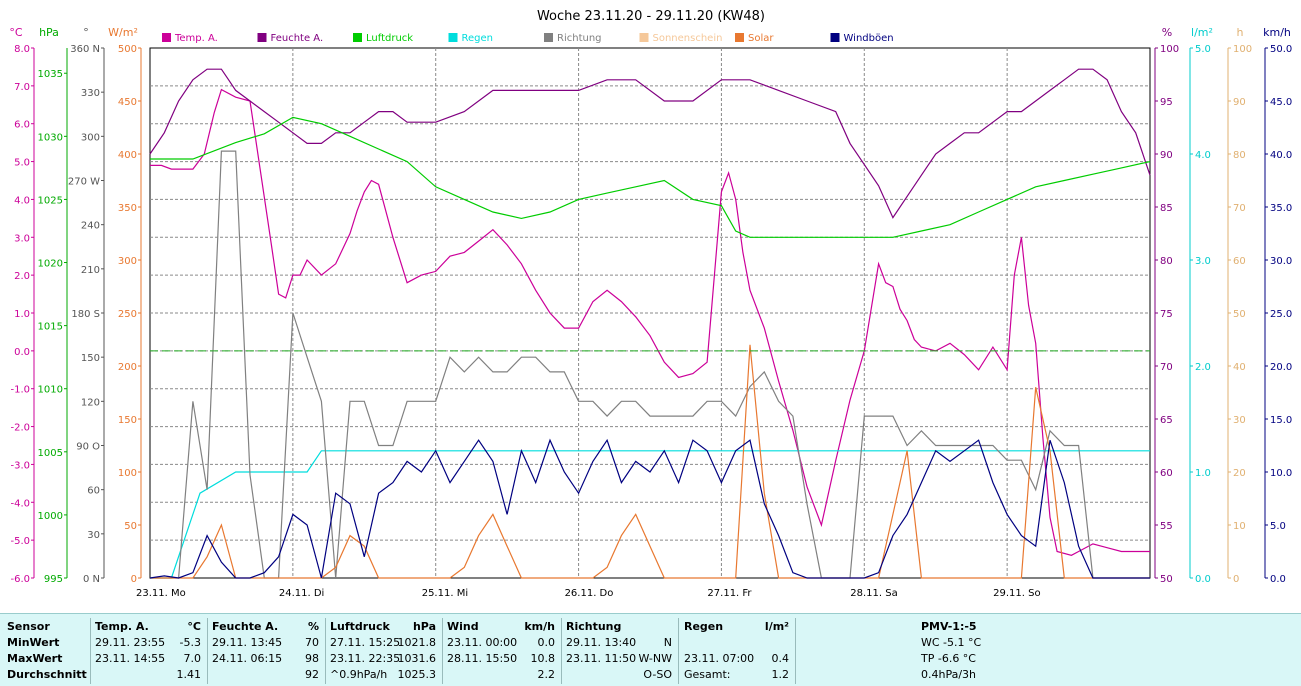 This screenshot has width=1301, height=686. Describe the element at coordinates (482, 658) in the screenshot. I see `stats-wind-max-time: 28.11. 15:50` at that location.